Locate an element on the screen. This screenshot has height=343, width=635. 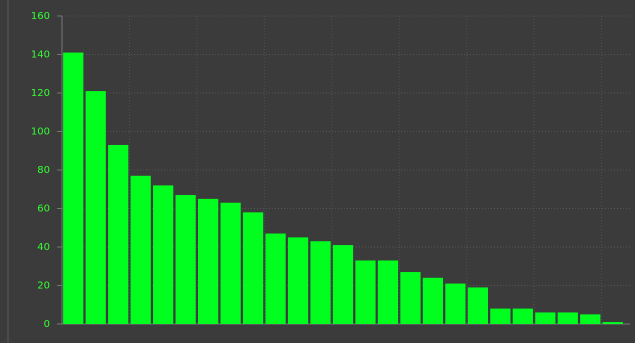
y-tick-label: 100 is located at coordinates (40, 132).